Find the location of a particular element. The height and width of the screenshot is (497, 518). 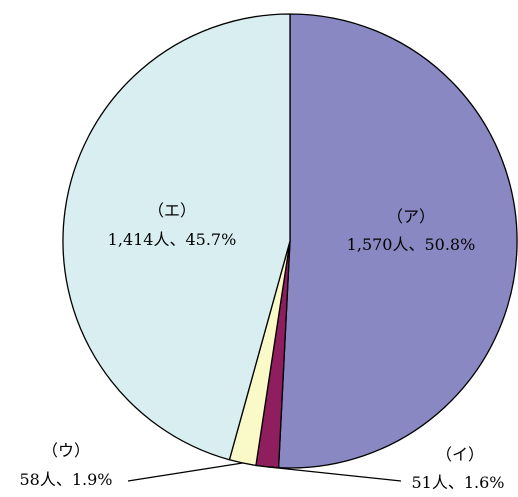

slice-label-u-name: （ウ） is located at coordinates (66, 450).